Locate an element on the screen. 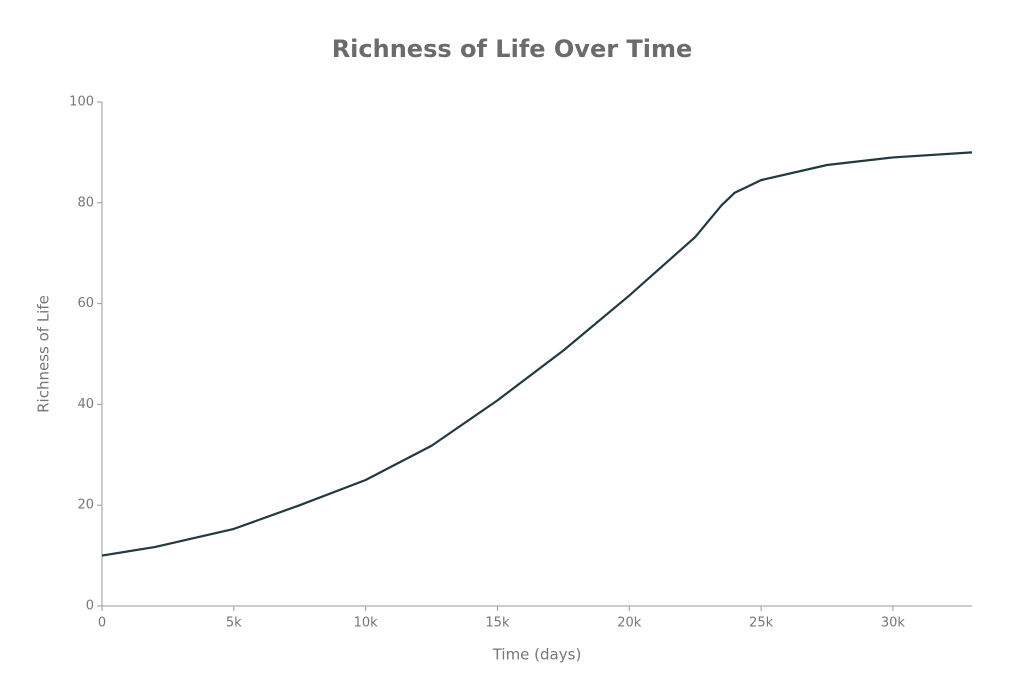  y-tick-label: 40 is located at coordinates (85, 404).